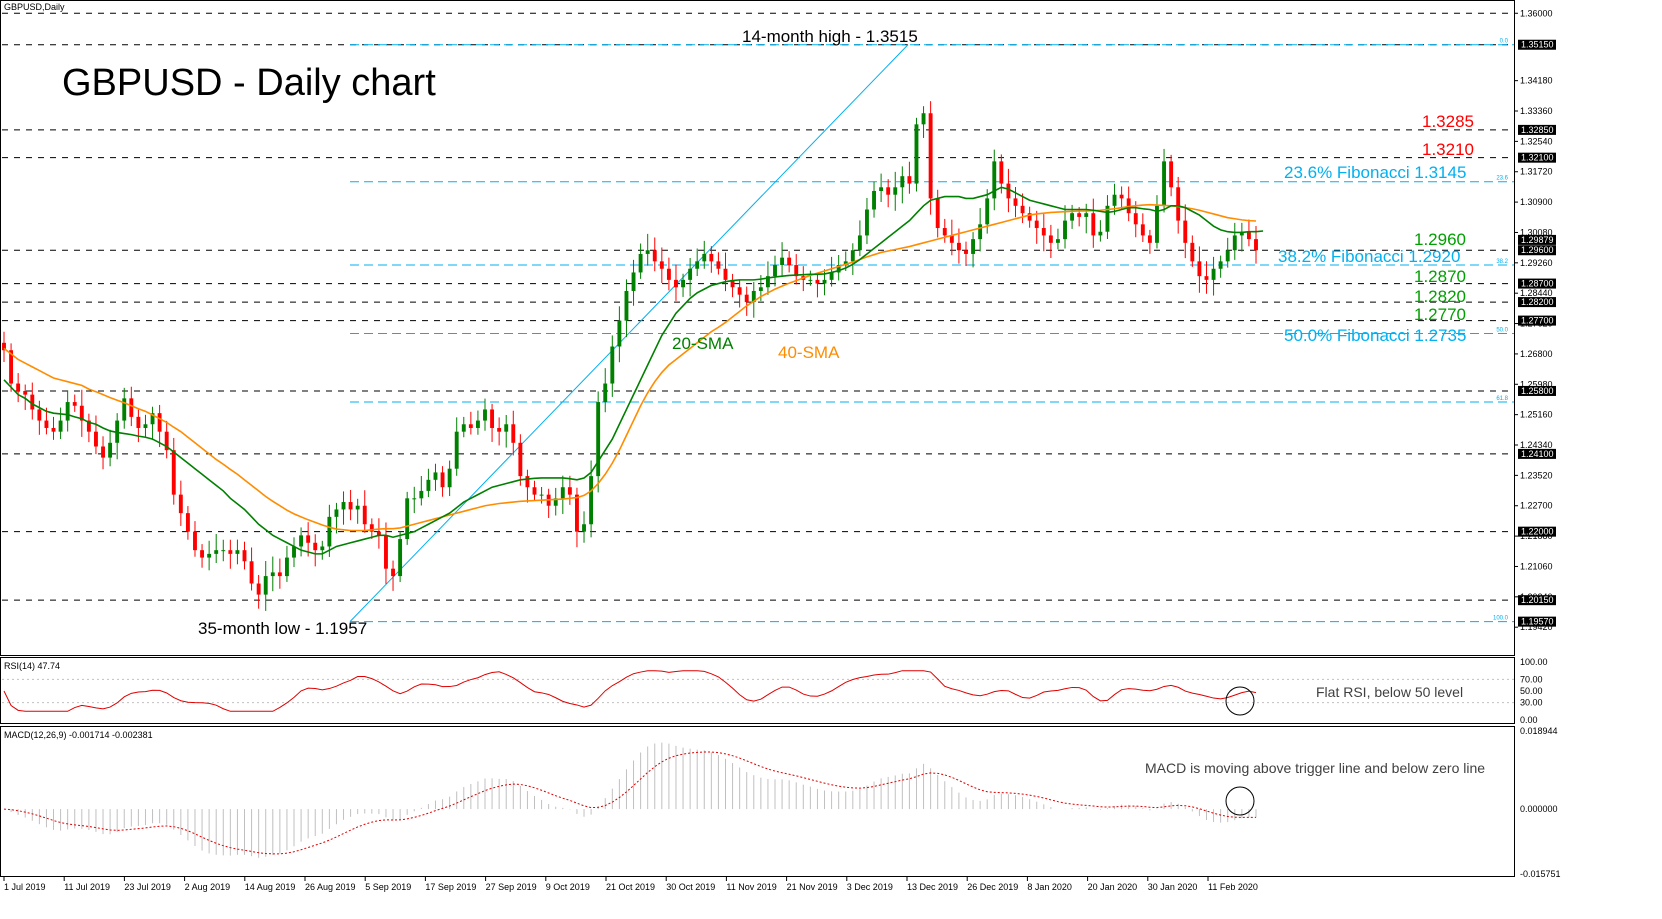  What do you see at coordinates (1536, 232) in the screenshot?
I see `price-tick-label: 1.30080` at bounding box center [1536, 232].